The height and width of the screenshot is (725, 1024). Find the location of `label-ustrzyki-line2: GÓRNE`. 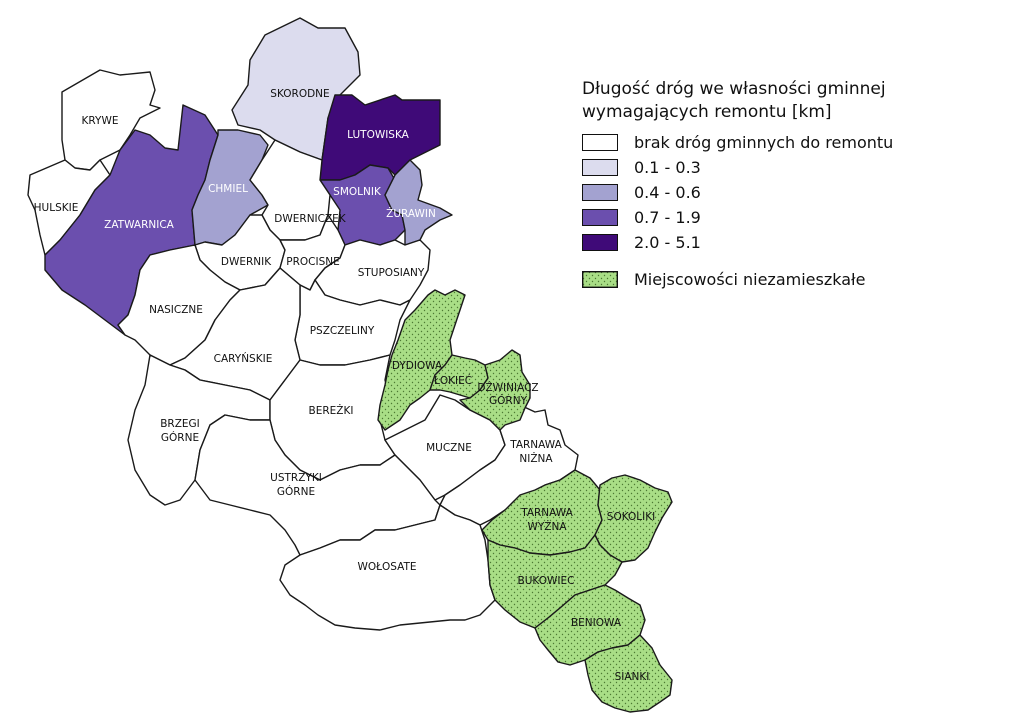

label-ustrzyki-line2: GÓRNE is located at coordinates (296, 491).